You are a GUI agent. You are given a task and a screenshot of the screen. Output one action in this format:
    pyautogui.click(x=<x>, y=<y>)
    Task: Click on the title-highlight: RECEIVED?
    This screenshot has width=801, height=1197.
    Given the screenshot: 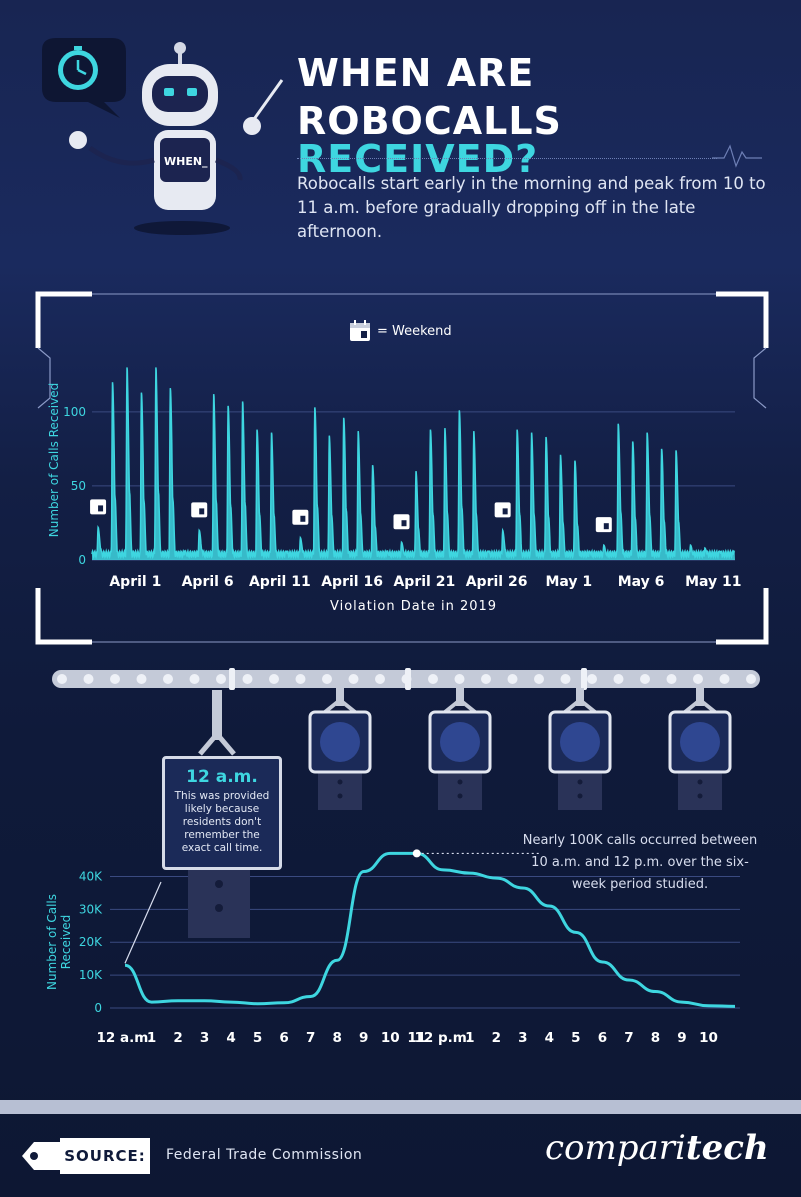 What is the action you would take?
    pyautogui.click(x=418, y=159)
    